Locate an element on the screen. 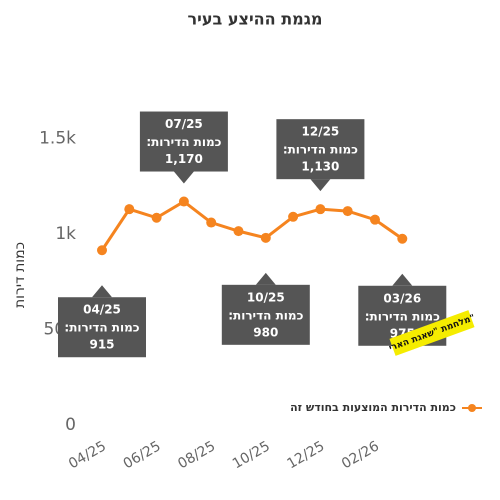 The height and width of the screenshot is (500, 500). tooltip: 07/25 כמות הדירות: 1,170 is located at coordinates (183, 147).